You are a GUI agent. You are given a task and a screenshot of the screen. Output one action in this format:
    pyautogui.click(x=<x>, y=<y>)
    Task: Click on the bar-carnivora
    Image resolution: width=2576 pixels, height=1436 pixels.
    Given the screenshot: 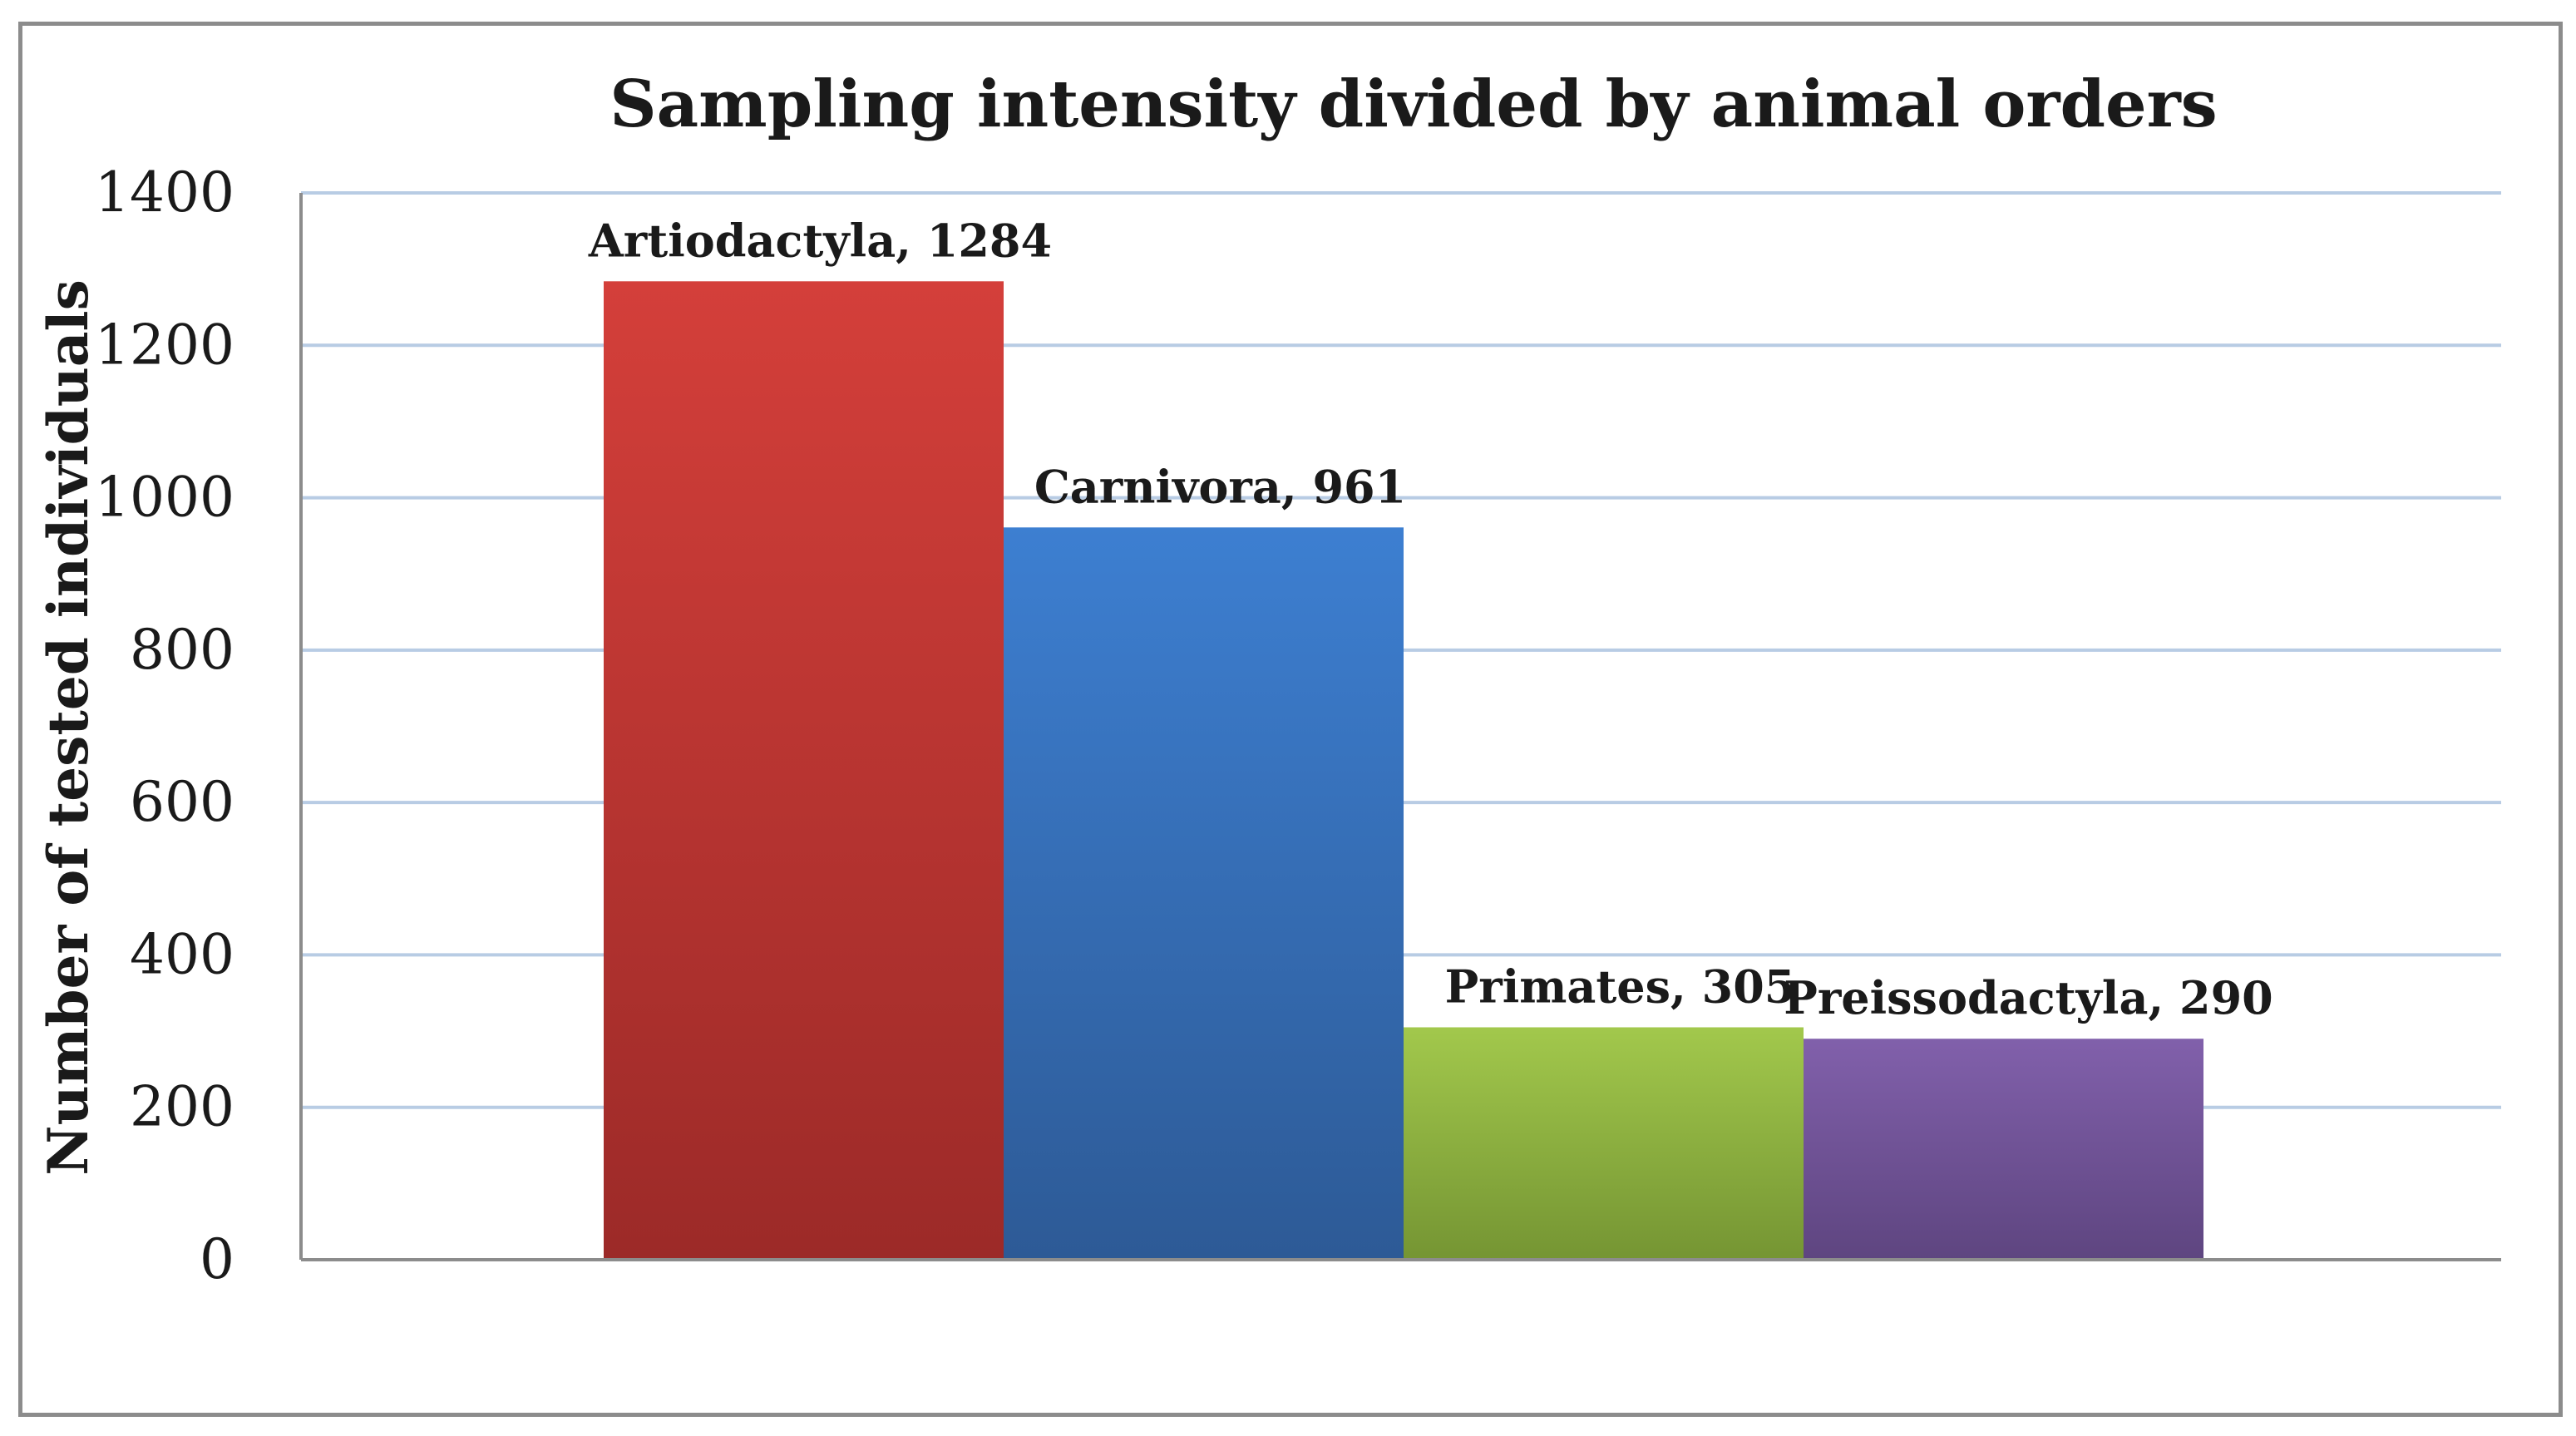 What is the action you would take?
    pyautogui.click(x=1204, y=893)
    